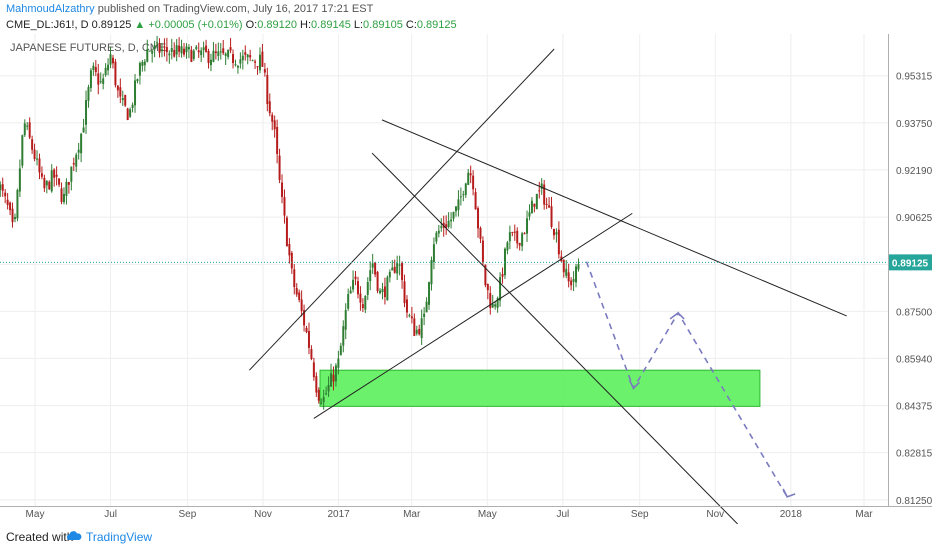  I want to click on x-tick-label: 2017, so click(338, 514).